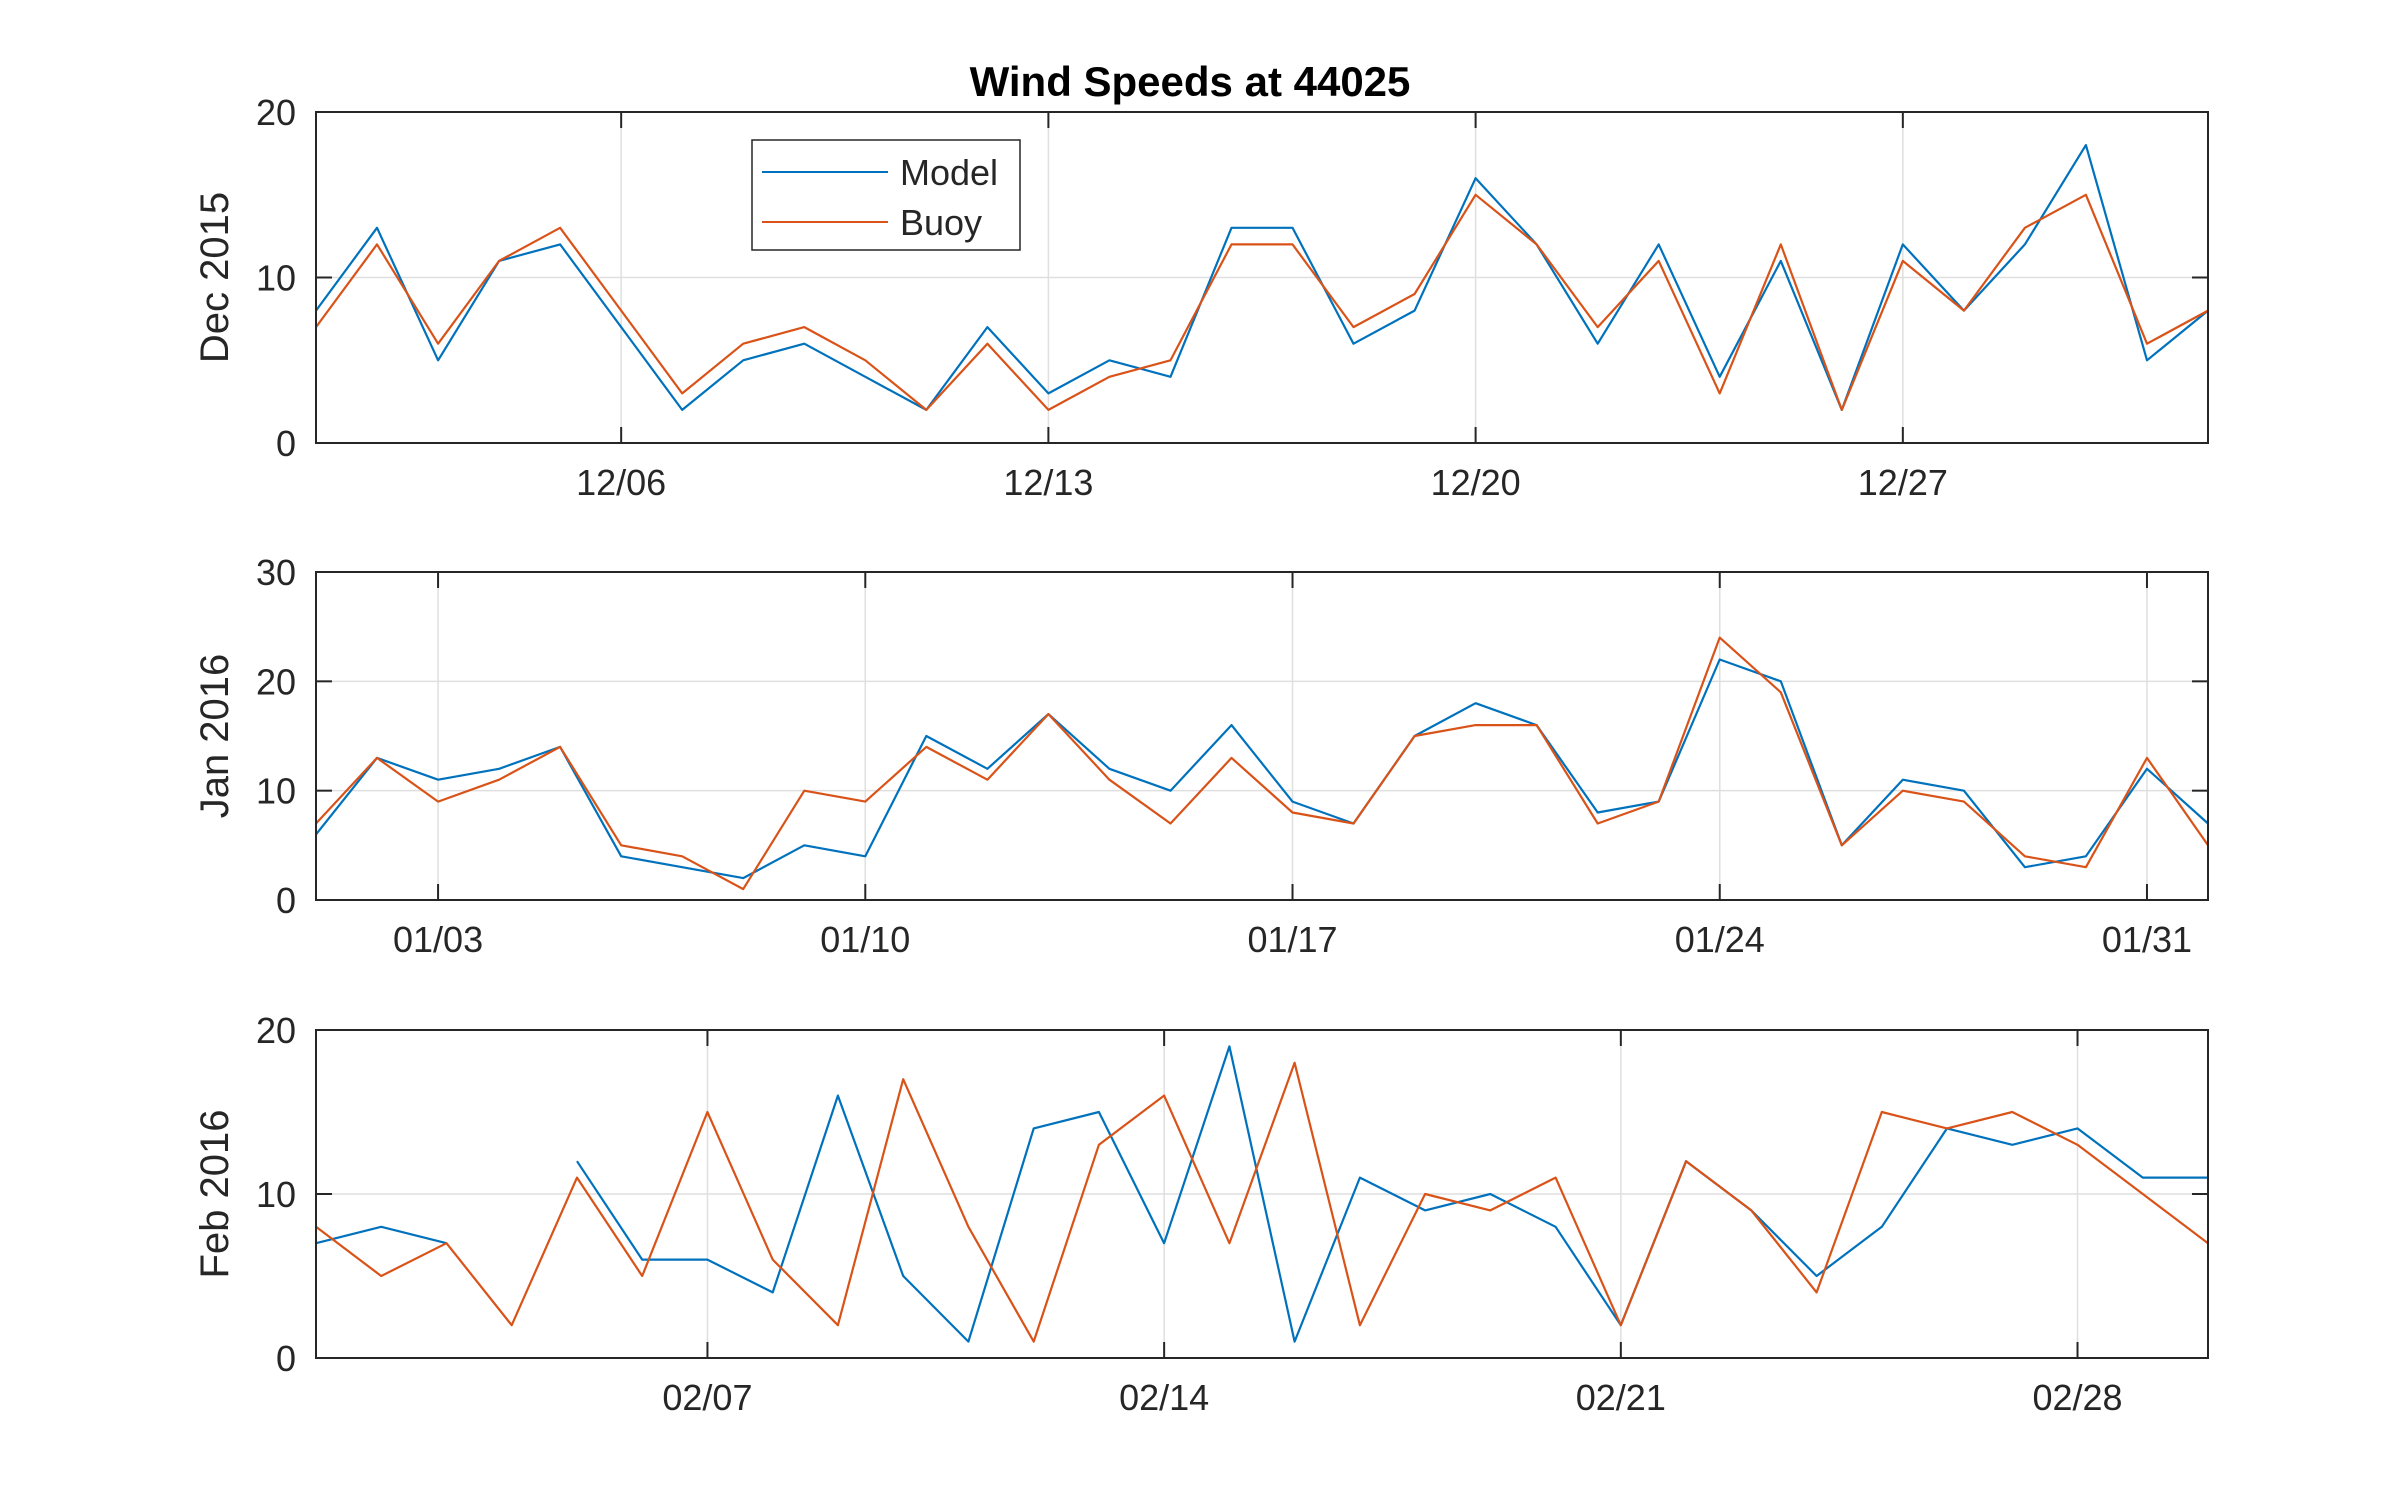 The image size is (2400, 1500). Describe the element at coordinates (1164, 1397) in the screenshot. I see `x-tick-label: 02/14` at that location.